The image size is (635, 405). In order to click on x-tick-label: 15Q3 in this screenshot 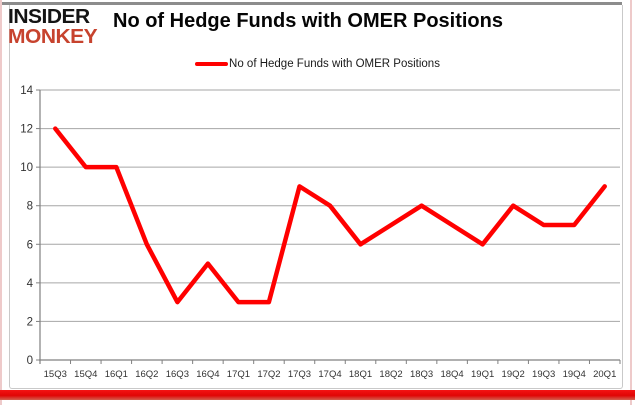, I will do `click(55, 374)`.